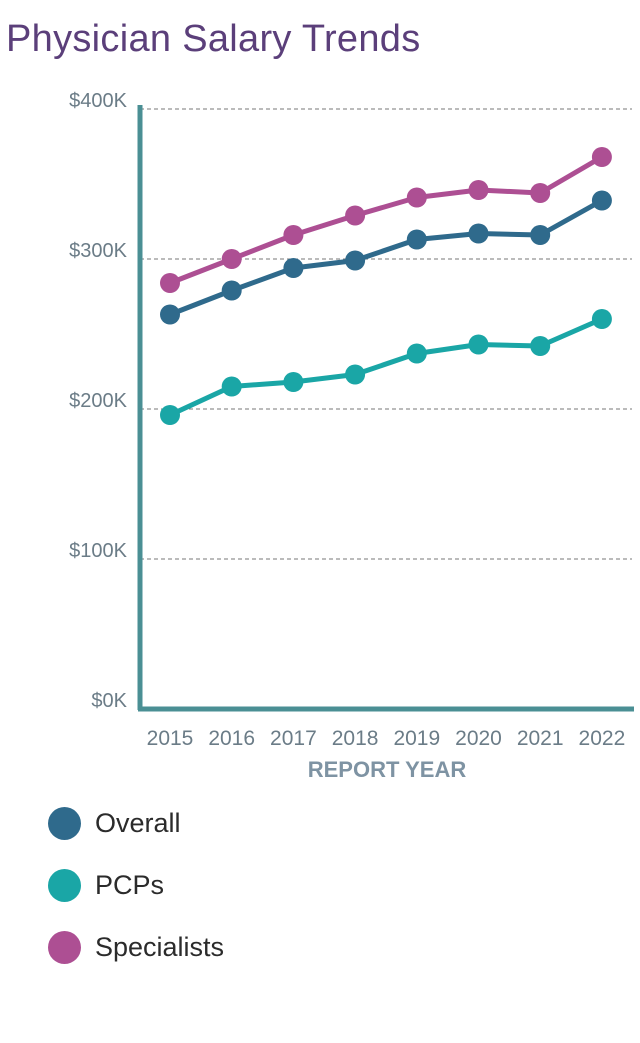 This screenshot has height=1043, width=640. I want to click on x-tick-labels: 2015 2016 2017 2018 2019 2020 2021 2022, so click(386, 738).